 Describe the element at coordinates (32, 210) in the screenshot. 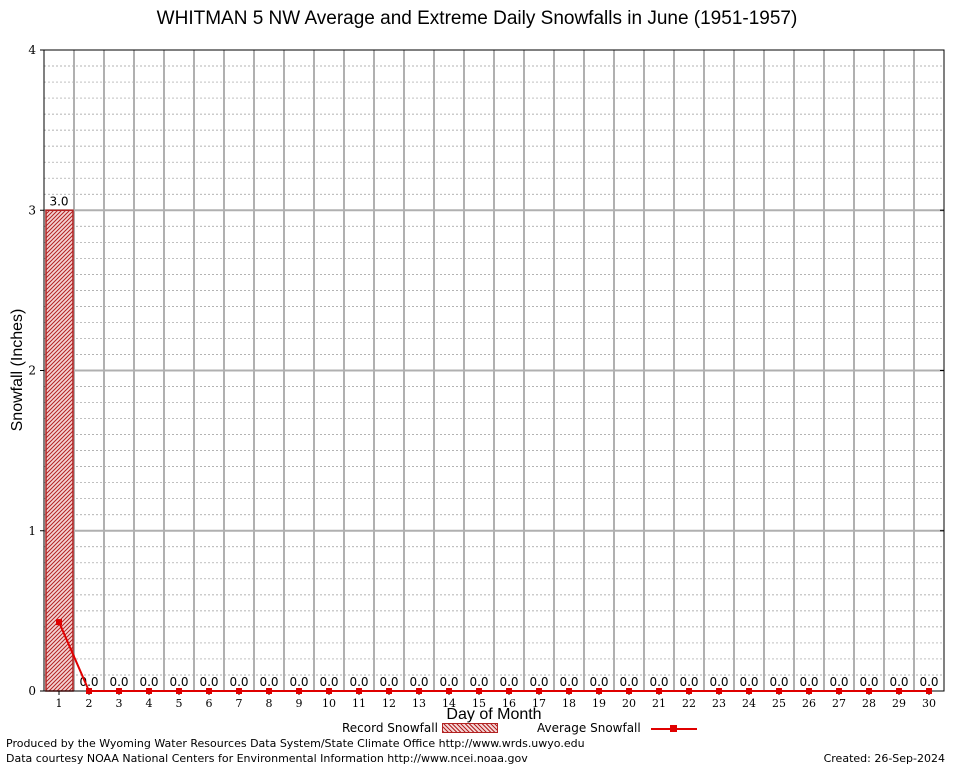

I see `y-tick-label: 3` at that location.